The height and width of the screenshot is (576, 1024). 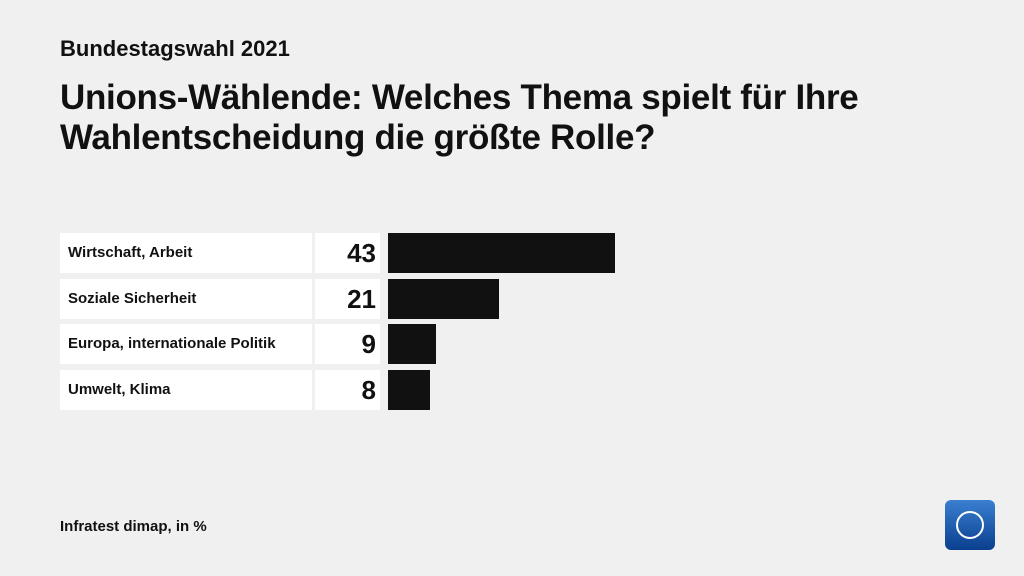 I want to click on value-label: 8, so click(x=347, y=390).